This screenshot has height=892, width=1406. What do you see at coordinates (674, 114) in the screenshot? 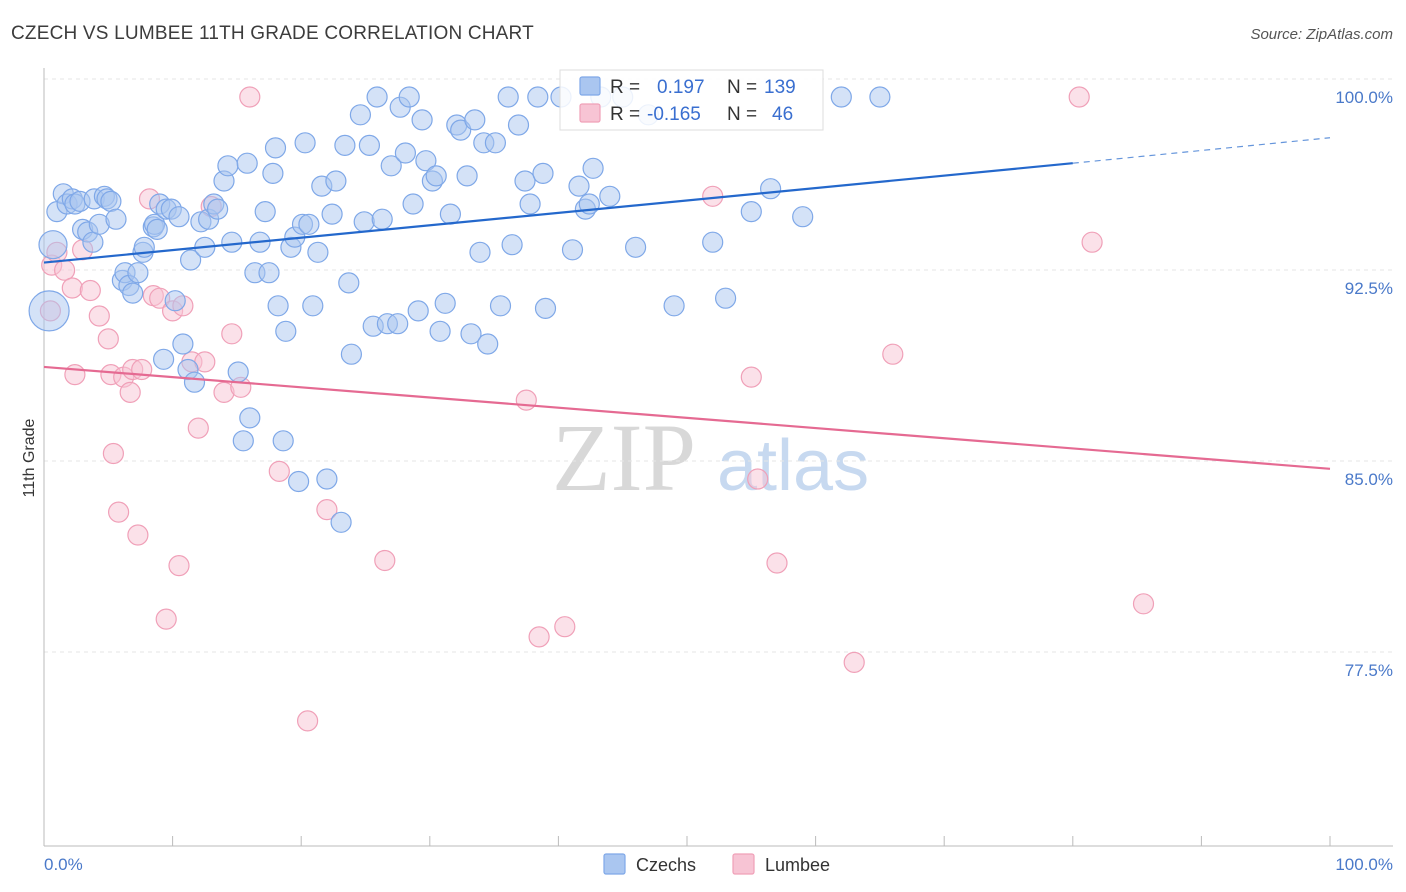
I see `stats-lumbee-r-value: -0.165` at bounding box center [674, 114].